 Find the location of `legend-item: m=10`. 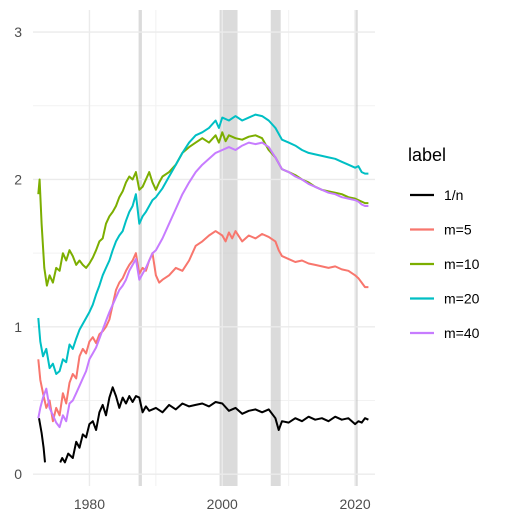

legend-item: m=10 is located at coordinates (445, 264).